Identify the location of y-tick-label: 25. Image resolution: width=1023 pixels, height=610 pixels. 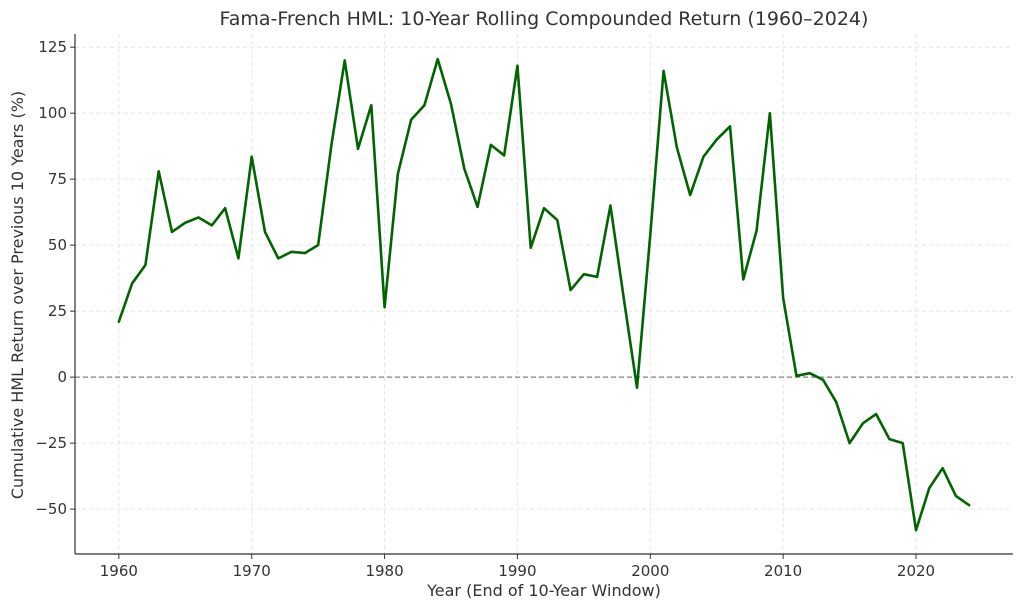
(57, 311).